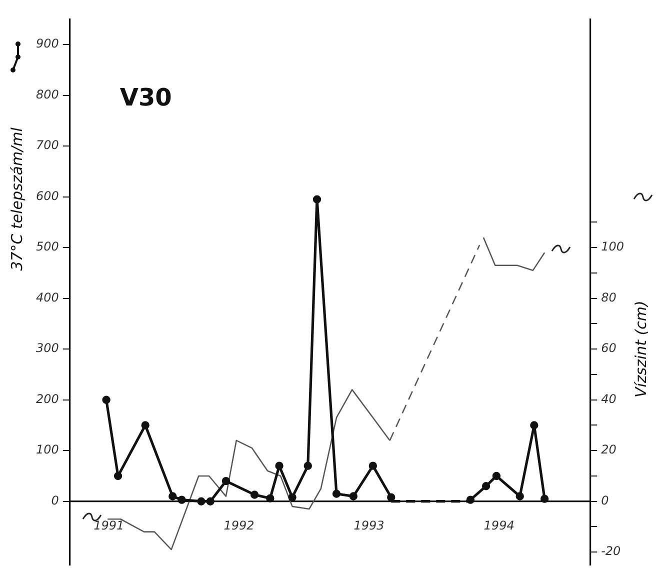 Image resolution: width=666 pixels, height=584 pixels. Describe the element at coordinates (612, 247) in the screenshot. I see `y2-tick-label: 100` at that location.